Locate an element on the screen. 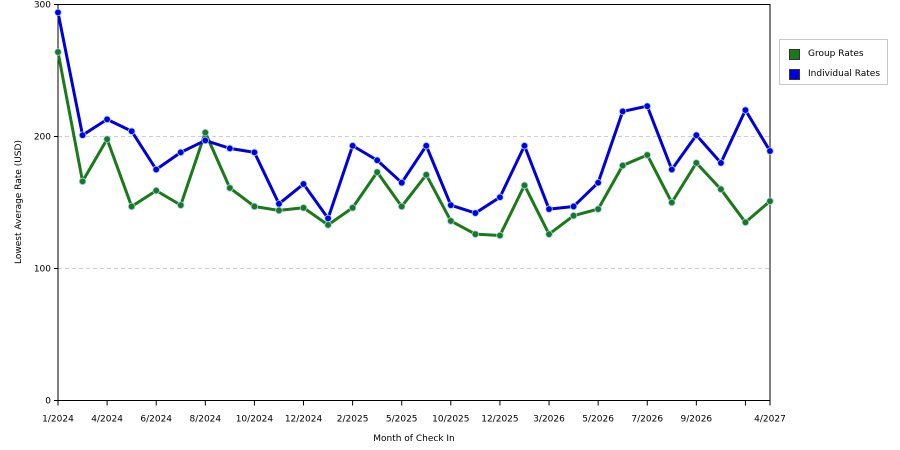 The width and height of the screenshot is (900, 450). legend-label-individual-rates: Individual Rates is located at coordinates (844, 74).